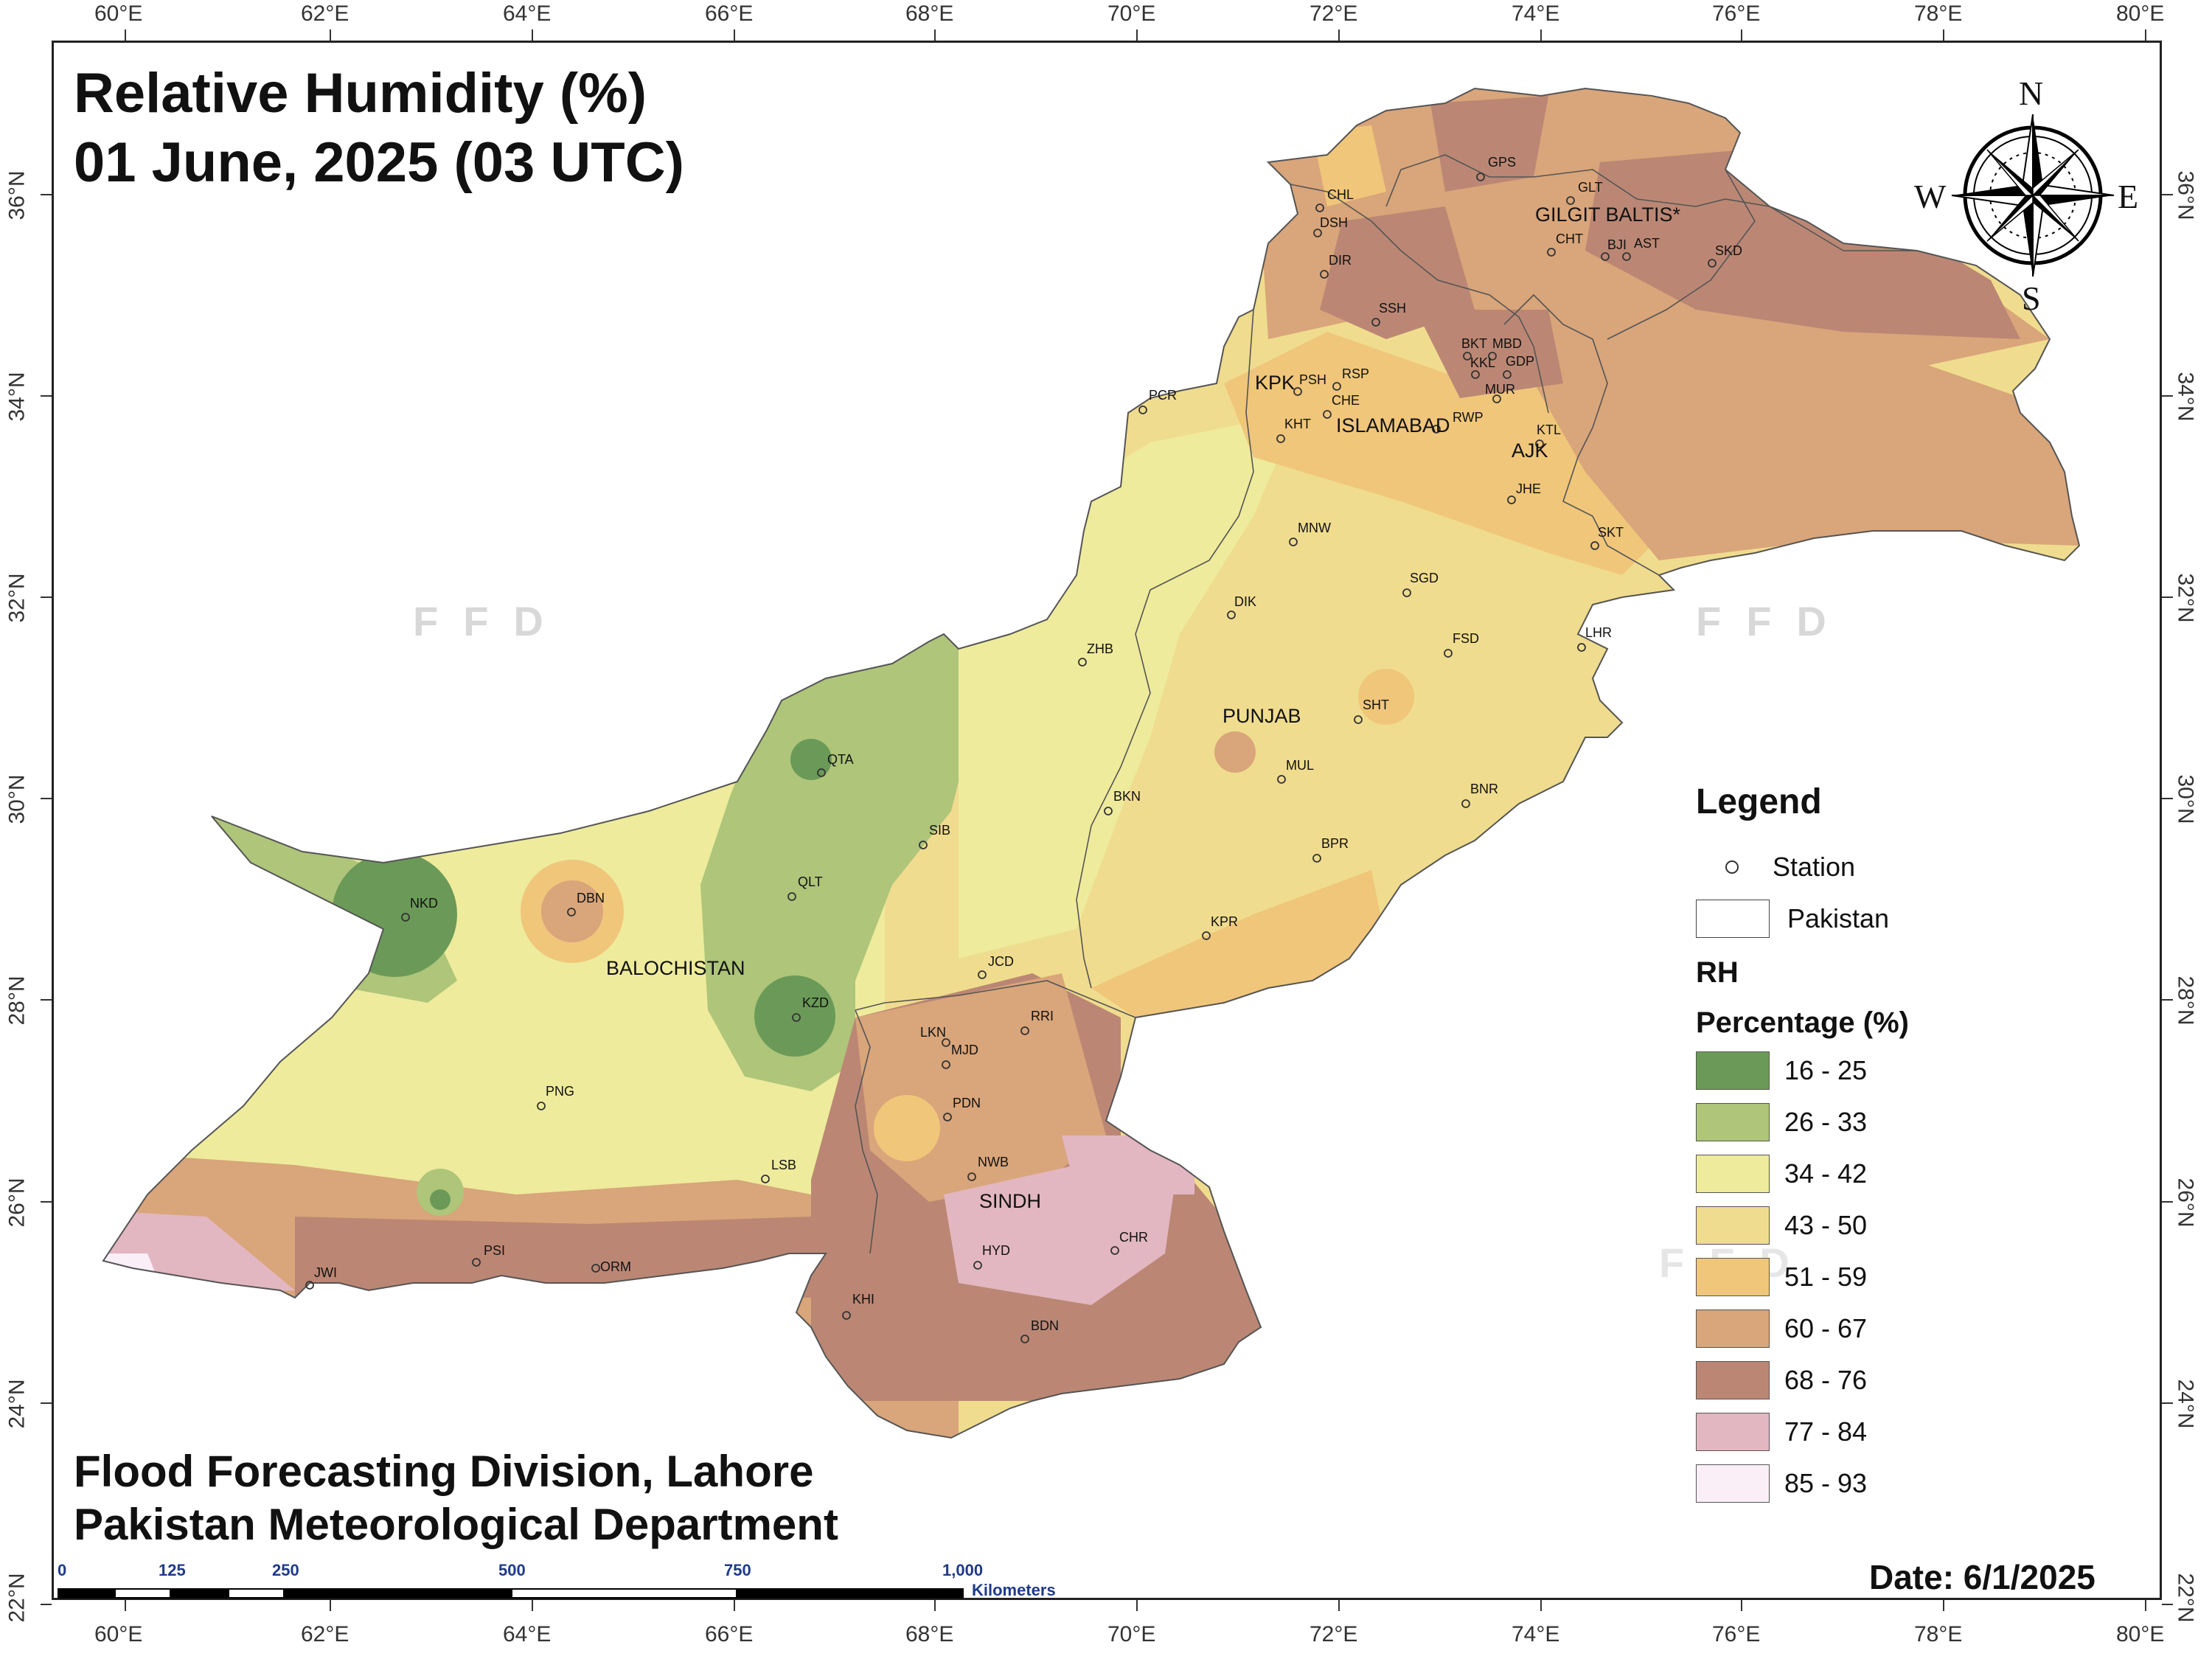  I want to click on top-lon-label: 62°E, so click(325, 13).